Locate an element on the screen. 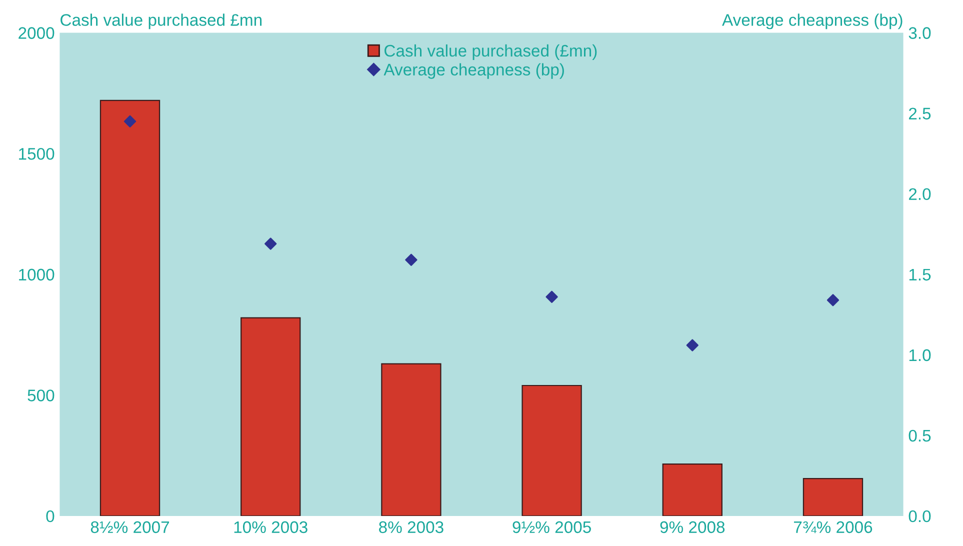 Image resolution: width=963 pixels, height=546 pixels. x-tick-label: 9% 2008 is located at coordinates (692, 527).